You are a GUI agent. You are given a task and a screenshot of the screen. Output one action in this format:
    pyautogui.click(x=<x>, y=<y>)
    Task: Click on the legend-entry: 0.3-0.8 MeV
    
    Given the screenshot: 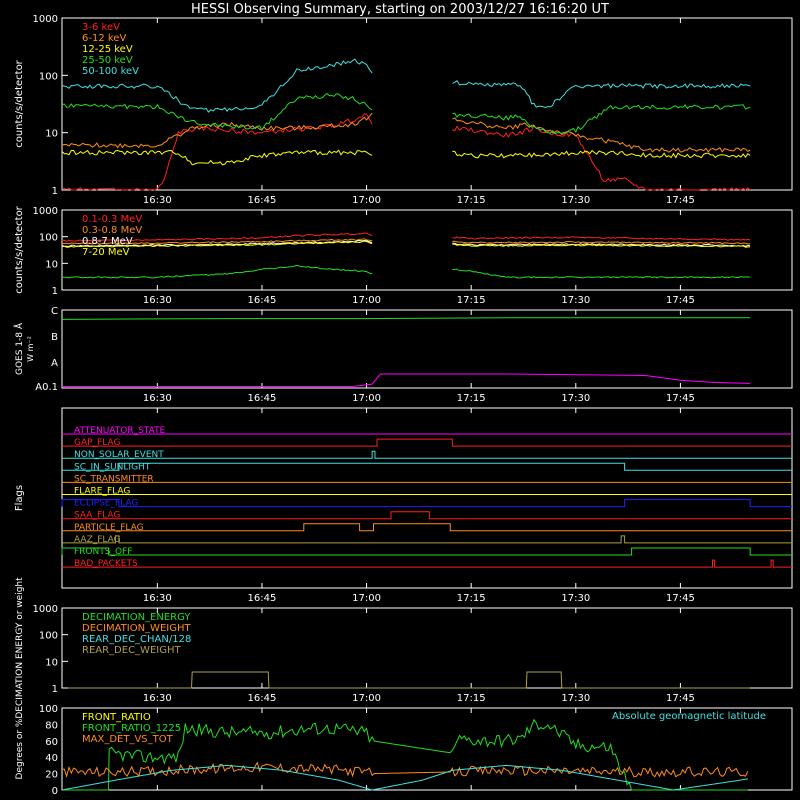 What is the action you would take?
    pyautogui.click(x=112, y=230)
    